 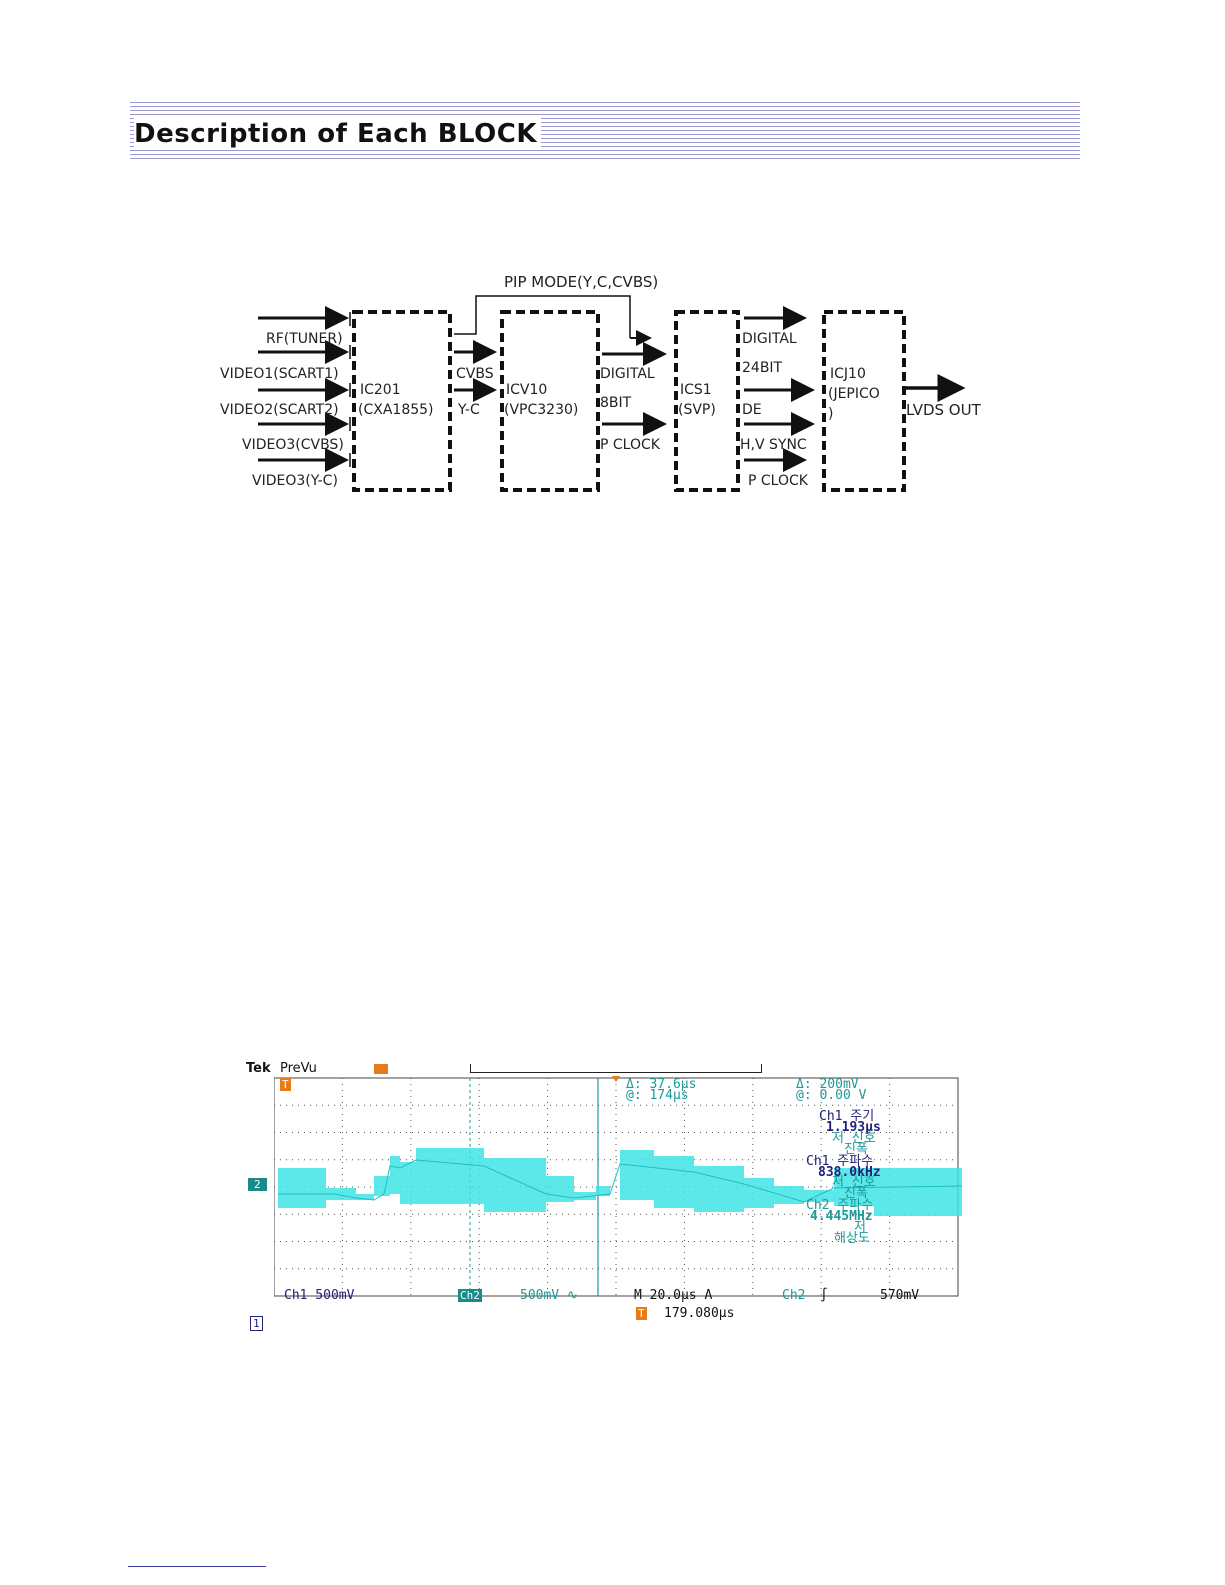 I want to click on record-window-indicator, so click(x=616, y=1068).